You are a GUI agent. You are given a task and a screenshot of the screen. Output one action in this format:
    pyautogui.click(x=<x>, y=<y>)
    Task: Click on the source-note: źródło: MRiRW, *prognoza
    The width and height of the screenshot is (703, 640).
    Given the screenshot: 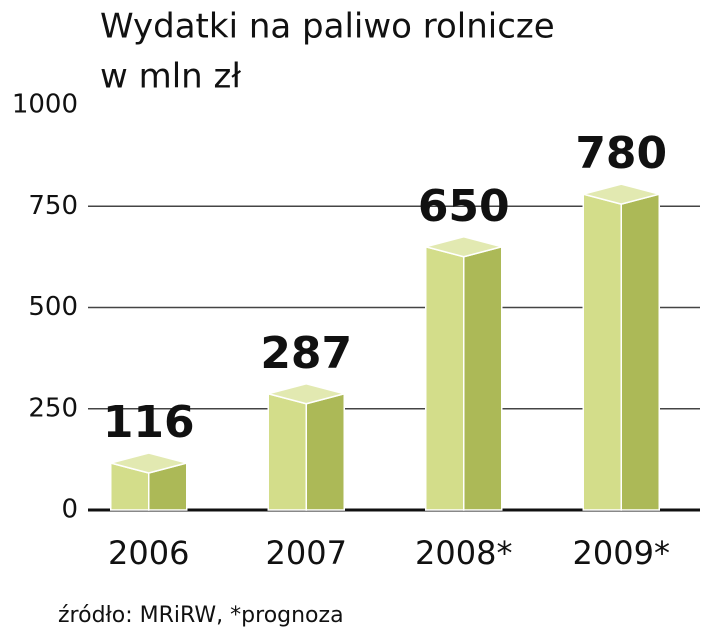 What is the action you would take?
    pyautogui.click(x=201, y=615)
    